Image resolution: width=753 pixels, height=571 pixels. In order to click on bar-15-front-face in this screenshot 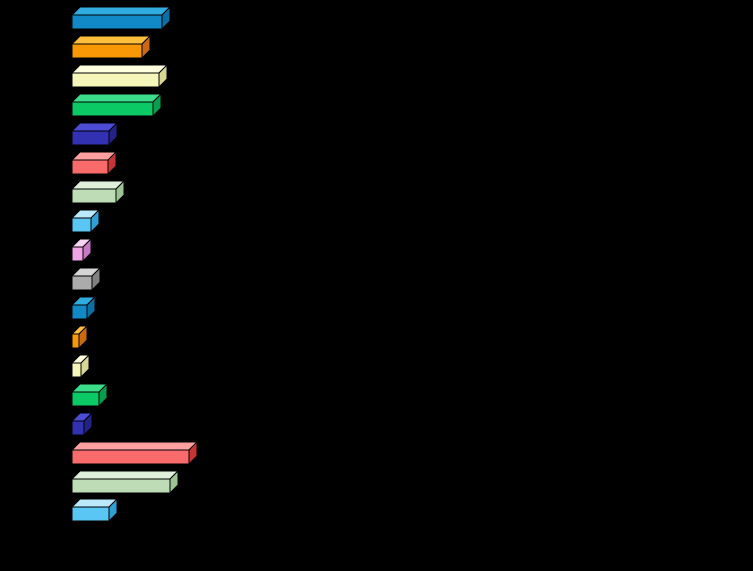, I will do `click(78, 428)`.